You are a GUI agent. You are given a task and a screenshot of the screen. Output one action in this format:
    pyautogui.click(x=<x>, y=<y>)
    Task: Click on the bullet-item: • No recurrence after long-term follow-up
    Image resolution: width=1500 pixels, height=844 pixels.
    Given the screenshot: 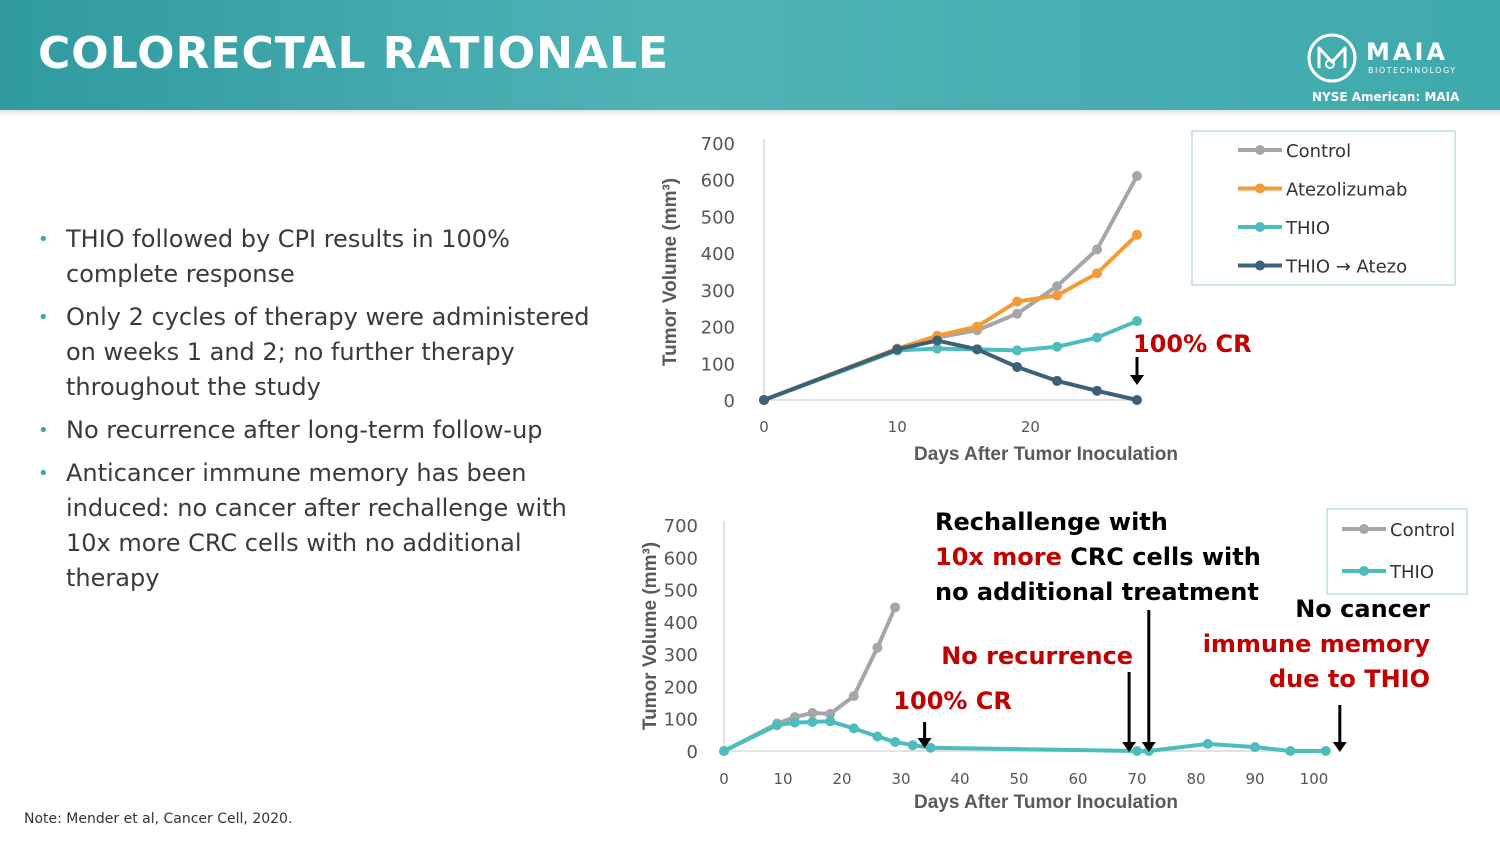 What is the action you would take?
    pyautogui.click(x=321, y=430)
    